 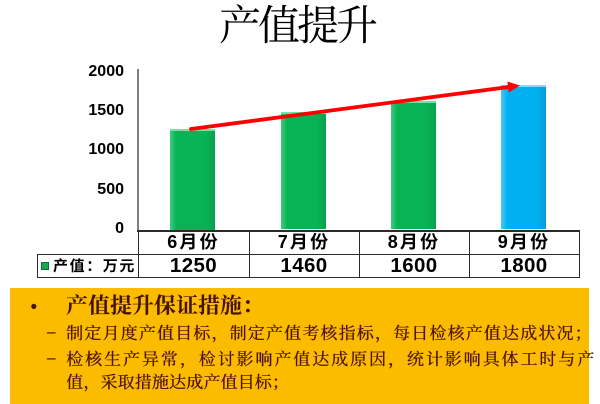 What do you see at coordinates (304, 265) in the screenshot?
I see `value-cell: 1460` at bounding box center [304, 265].